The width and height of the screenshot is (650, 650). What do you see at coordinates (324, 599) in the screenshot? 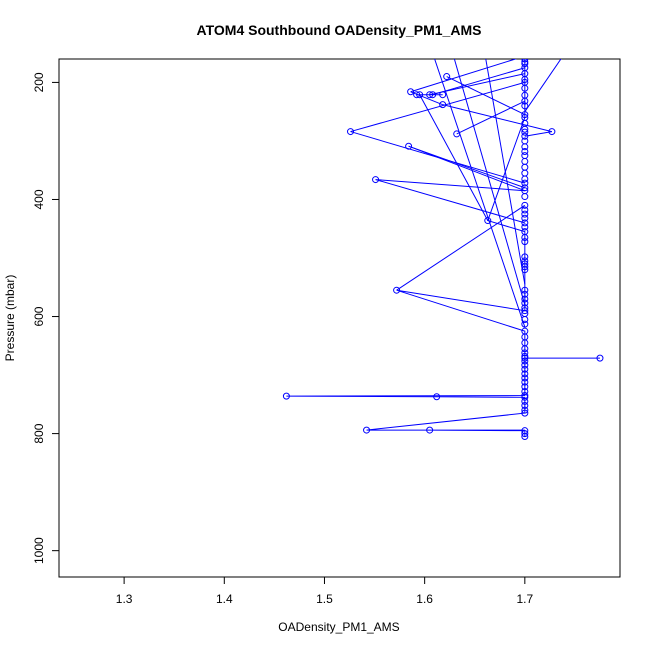
I see `x-tick-label: 1.5` at bounding box center [324, 599].